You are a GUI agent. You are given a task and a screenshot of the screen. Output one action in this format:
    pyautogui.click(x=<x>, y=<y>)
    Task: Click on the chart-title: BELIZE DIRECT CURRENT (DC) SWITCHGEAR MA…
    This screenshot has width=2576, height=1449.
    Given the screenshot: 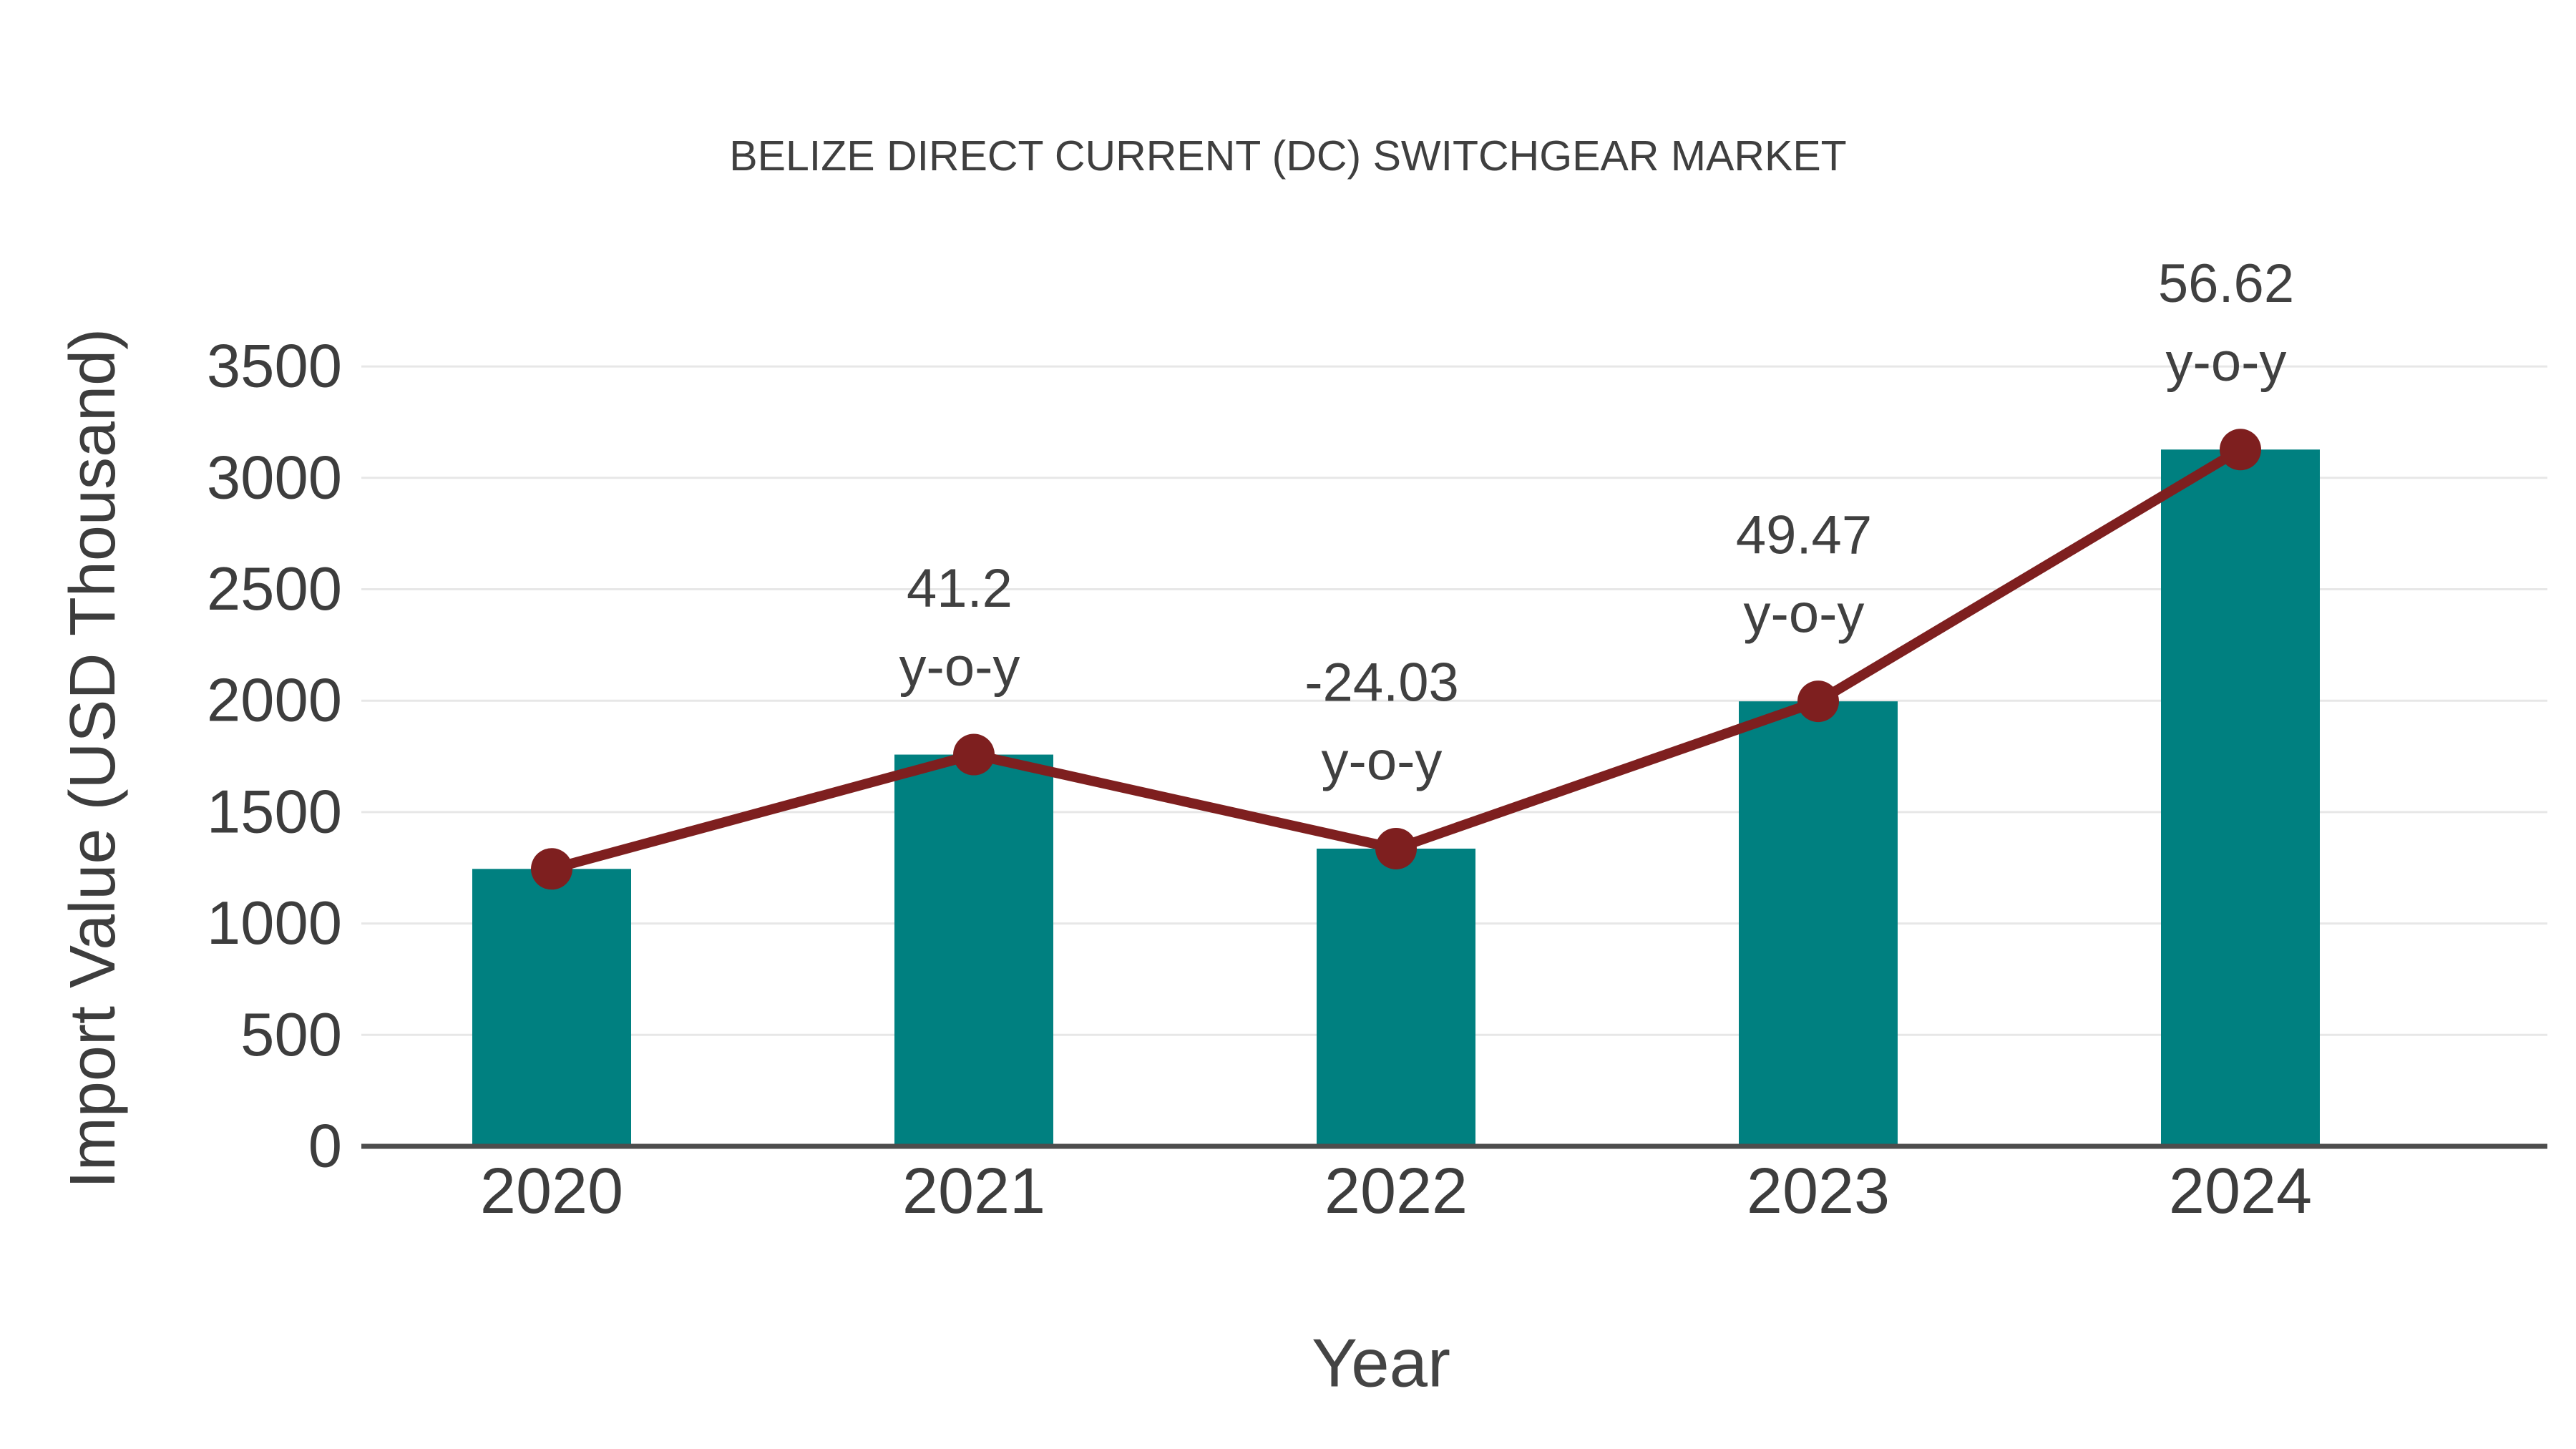 What is the action you would take?
    pyautogui.click(x=1287, y=156)
    